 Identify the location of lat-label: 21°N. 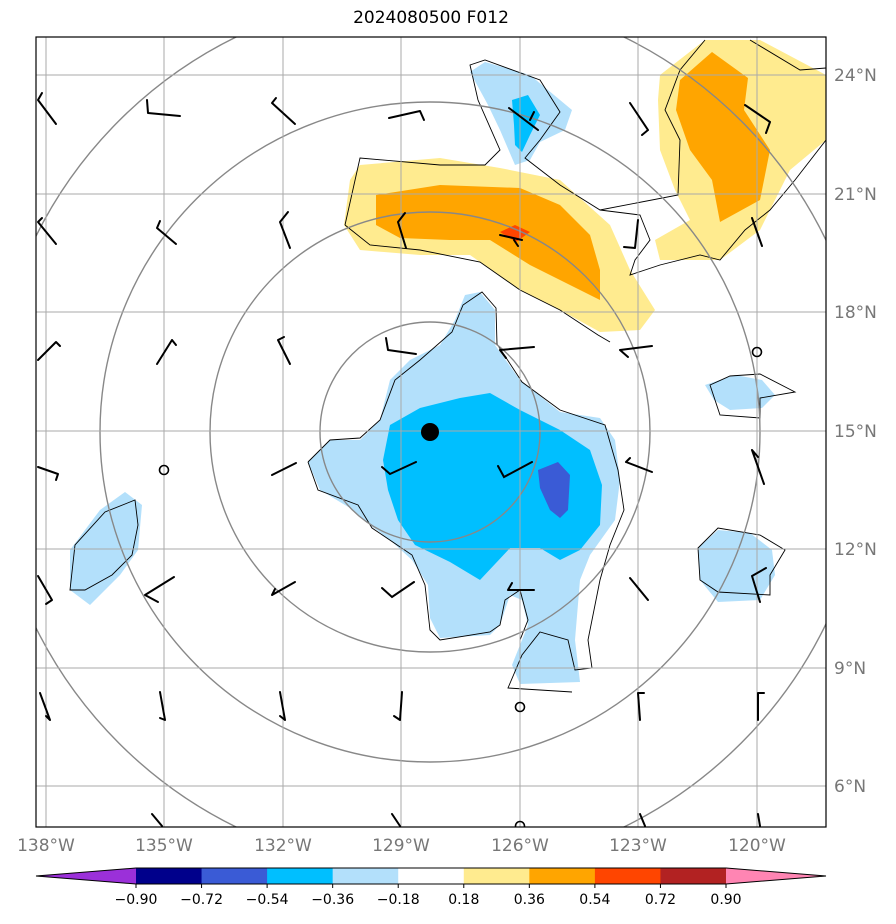
(855, 195).